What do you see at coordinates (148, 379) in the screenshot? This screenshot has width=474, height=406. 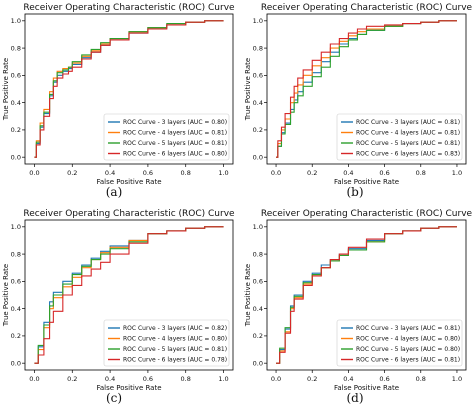 I see `panel-c-xtick-label: 0.6` at bounding box center [148, 379].